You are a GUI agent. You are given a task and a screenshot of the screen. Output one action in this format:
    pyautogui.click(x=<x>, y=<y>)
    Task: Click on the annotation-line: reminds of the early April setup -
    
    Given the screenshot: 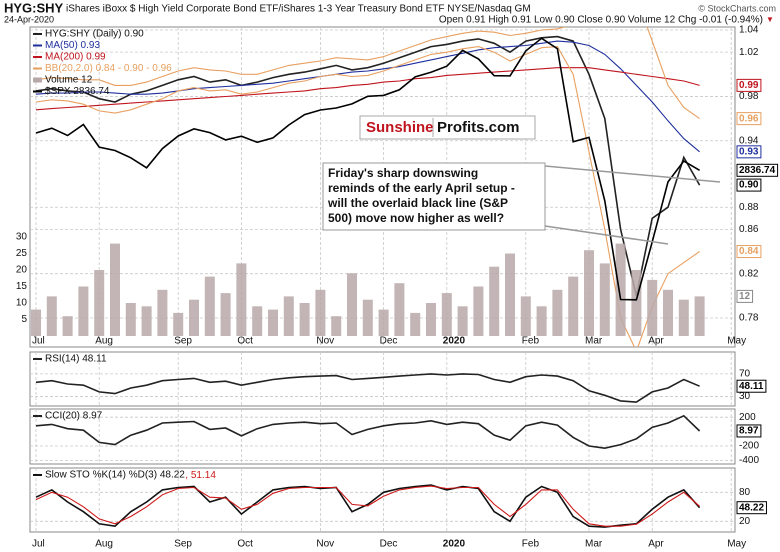 What is the action you would take?
    pyautogui.click(x=421, y=188)
    